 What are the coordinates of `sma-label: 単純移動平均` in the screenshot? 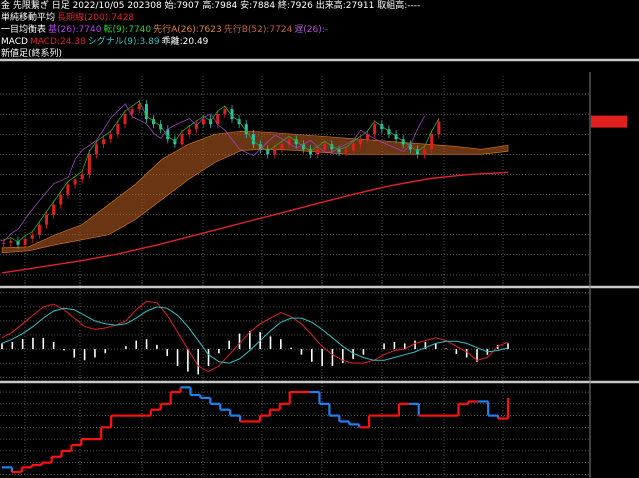 It's located at (28, 18).